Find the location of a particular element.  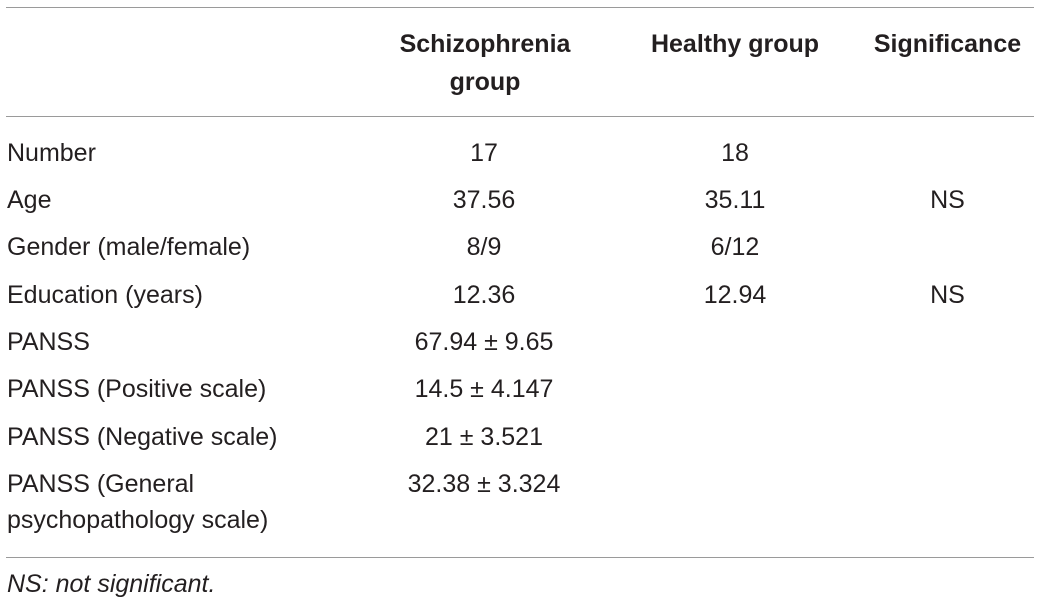

row-label: Education (years) is located at coordinates (105, 295).